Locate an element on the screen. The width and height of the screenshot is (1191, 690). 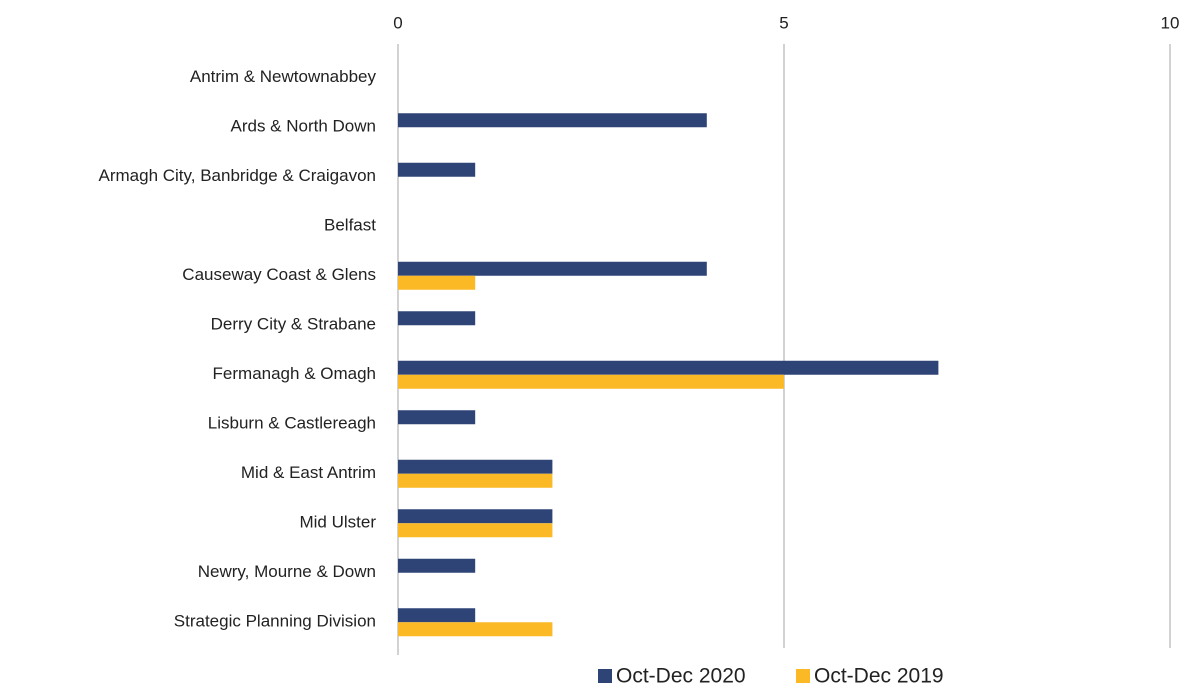
y-tick-label: Ards & North Down is located at coordinates (304, 126).